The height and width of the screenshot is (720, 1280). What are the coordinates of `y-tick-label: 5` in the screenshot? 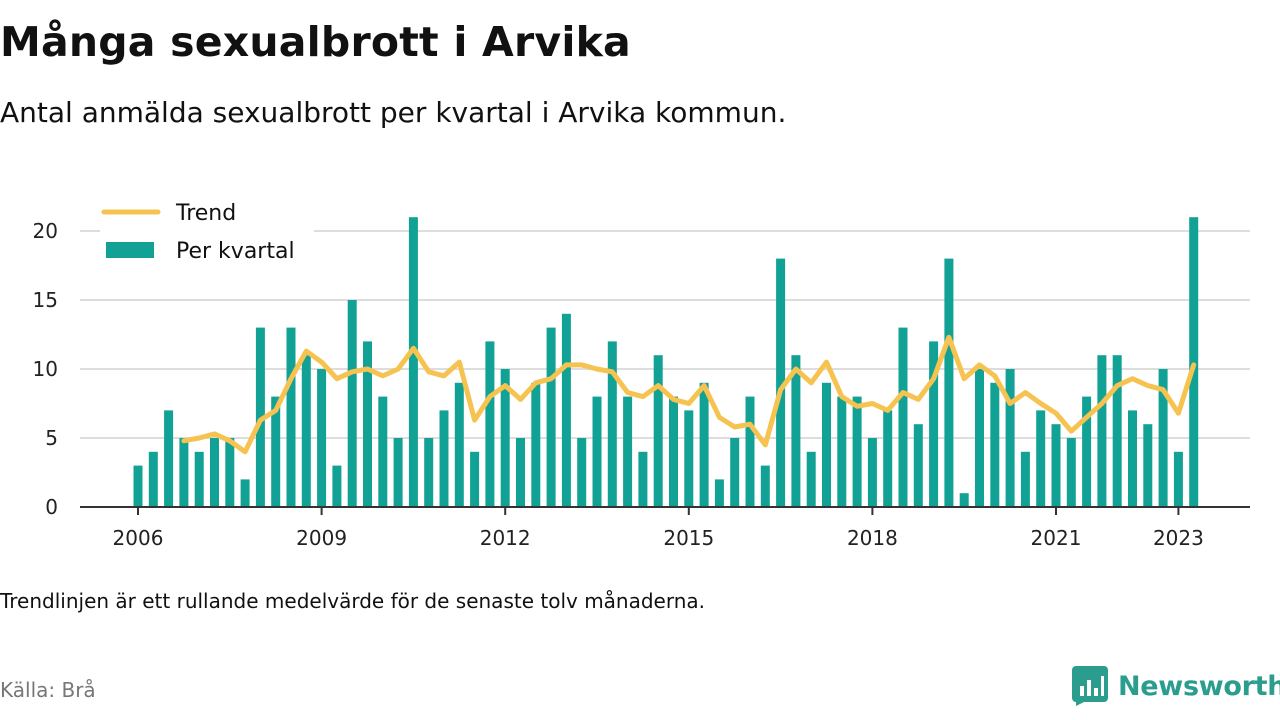 It's located at (51, 438).